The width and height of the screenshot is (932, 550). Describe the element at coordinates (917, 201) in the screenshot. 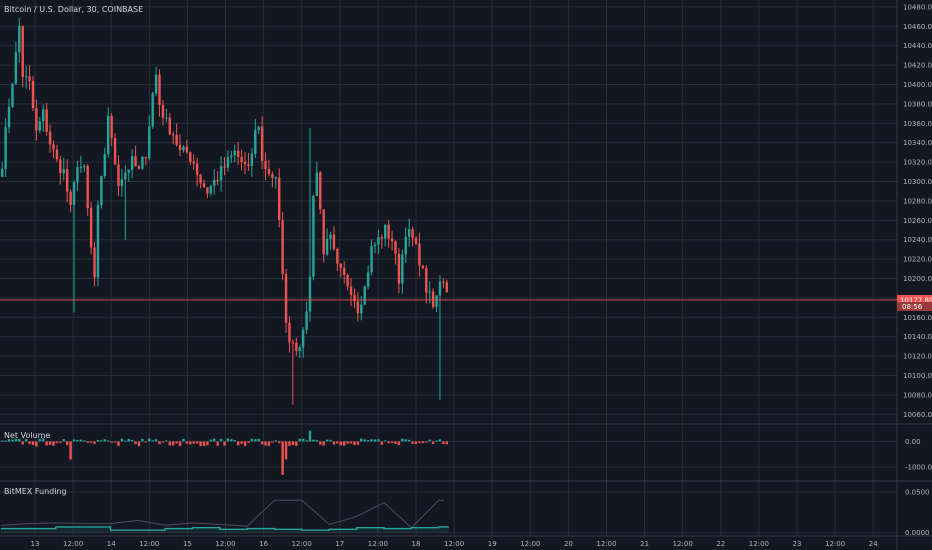

I see `price-tick-label: 10280.00` at that location.